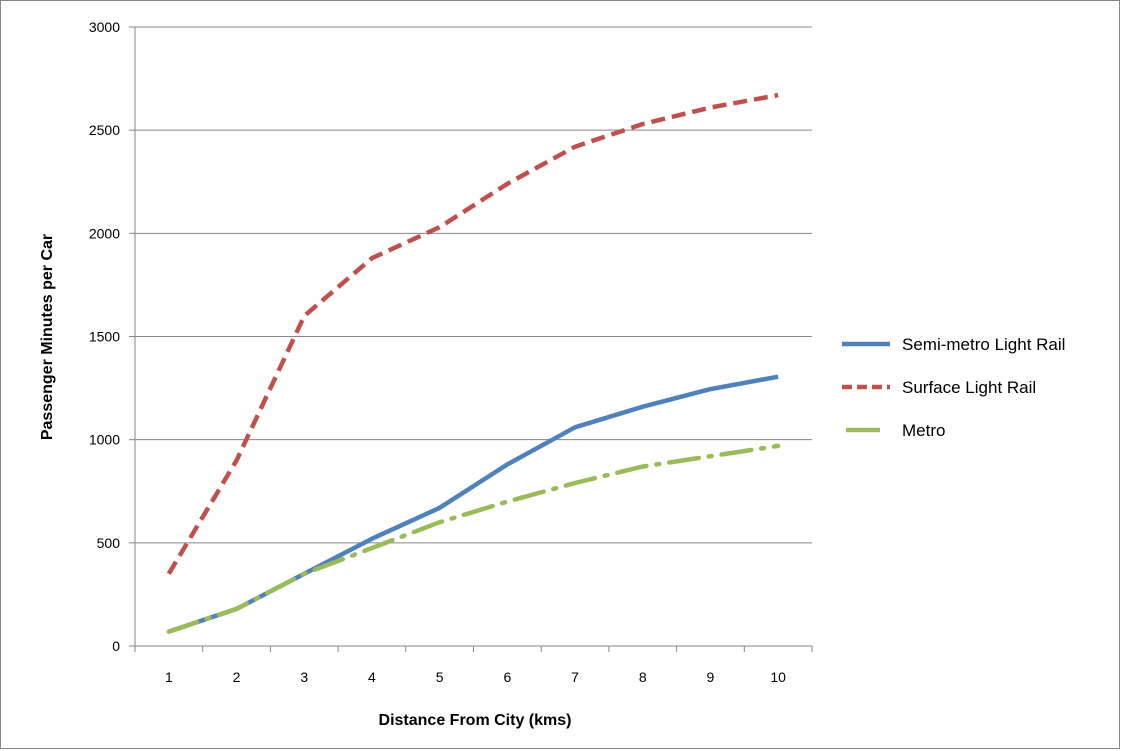 This screenshot has width=1122, height=751. Describe the element at coordinates (983, 344) in the screenshot. I see `legend-label: Semi-metro Light Rail` at that location.